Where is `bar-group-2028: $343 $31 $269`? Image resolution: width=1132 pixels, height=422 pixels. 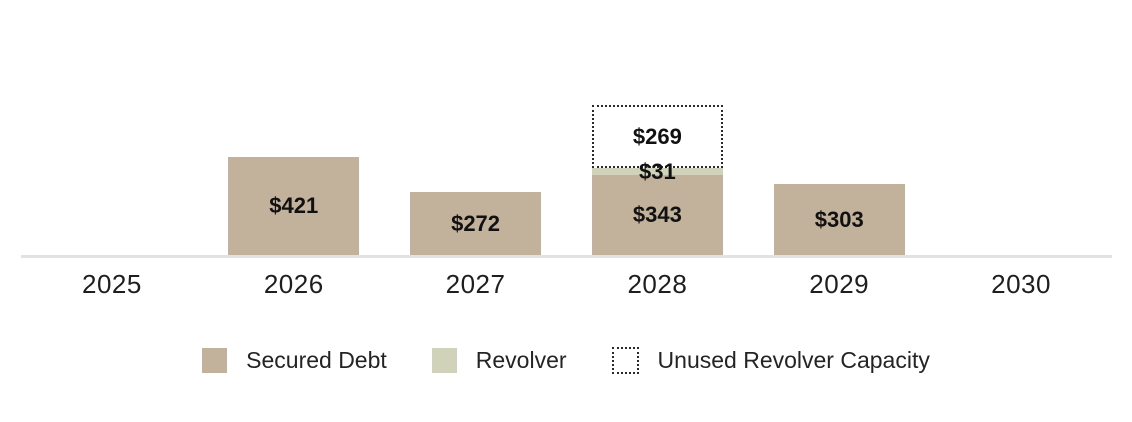
bar-group-2028: $343 $31 $269 is located at coordinates (657, 127).